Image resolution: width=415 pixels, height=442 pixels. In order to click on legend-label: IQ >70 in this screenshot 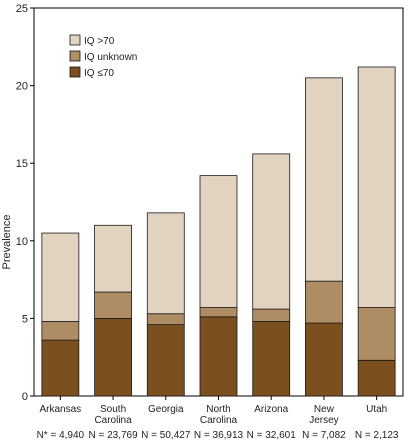, I will do `click(99, 41)`.